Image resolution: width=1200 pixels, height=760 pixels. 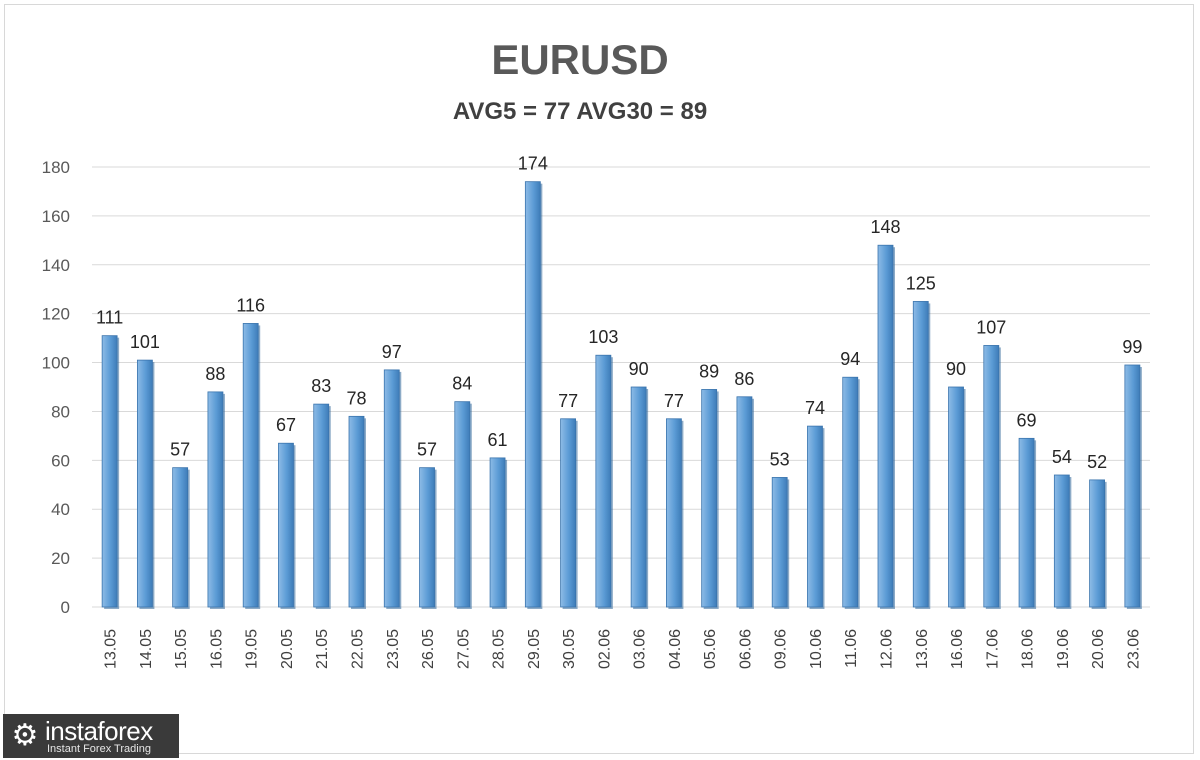 What do you see at coordinates (498, 440) in the screenshot?
I see `data-label: 61` at bounding box center [498, 440].